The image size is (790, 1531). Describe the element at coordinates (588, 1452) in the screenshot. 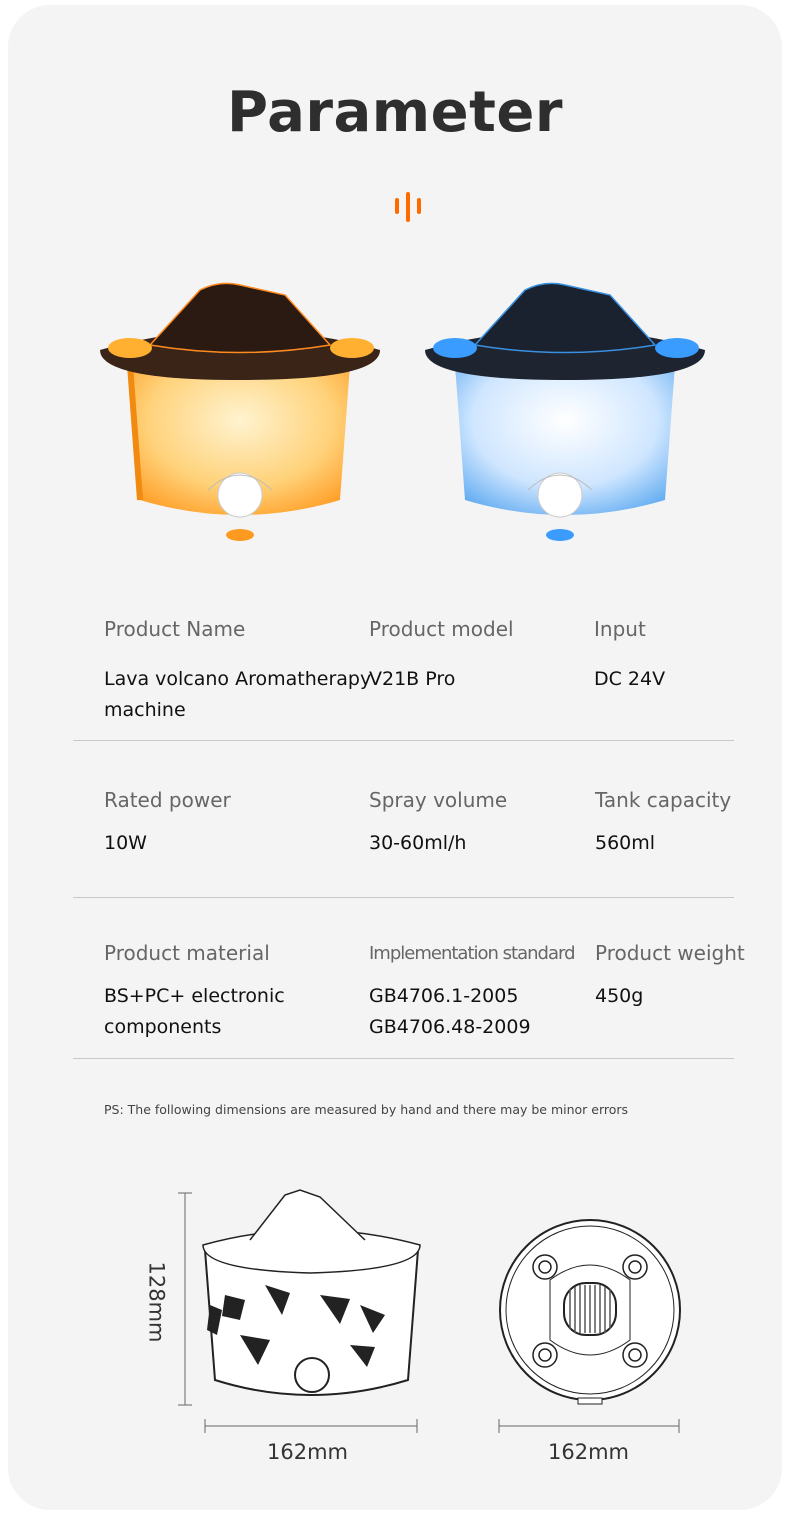

I see `bottom-width-dimension-label: 162mm` at that location.